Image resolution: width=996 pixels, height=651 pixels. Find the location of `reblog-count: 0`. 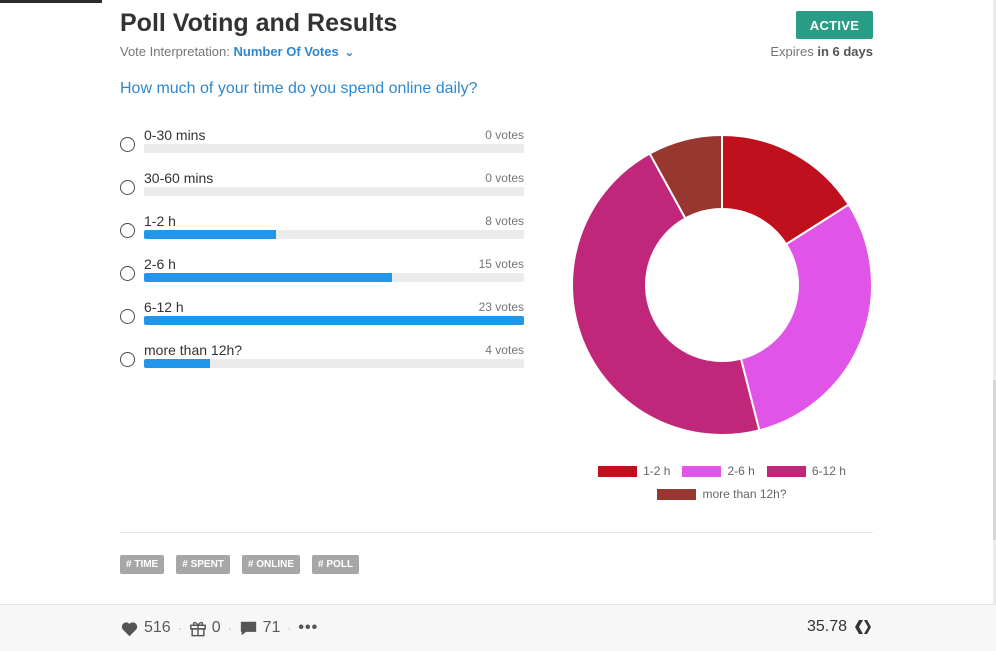

reblog-count: 0 is located at coordinates (216, 627).